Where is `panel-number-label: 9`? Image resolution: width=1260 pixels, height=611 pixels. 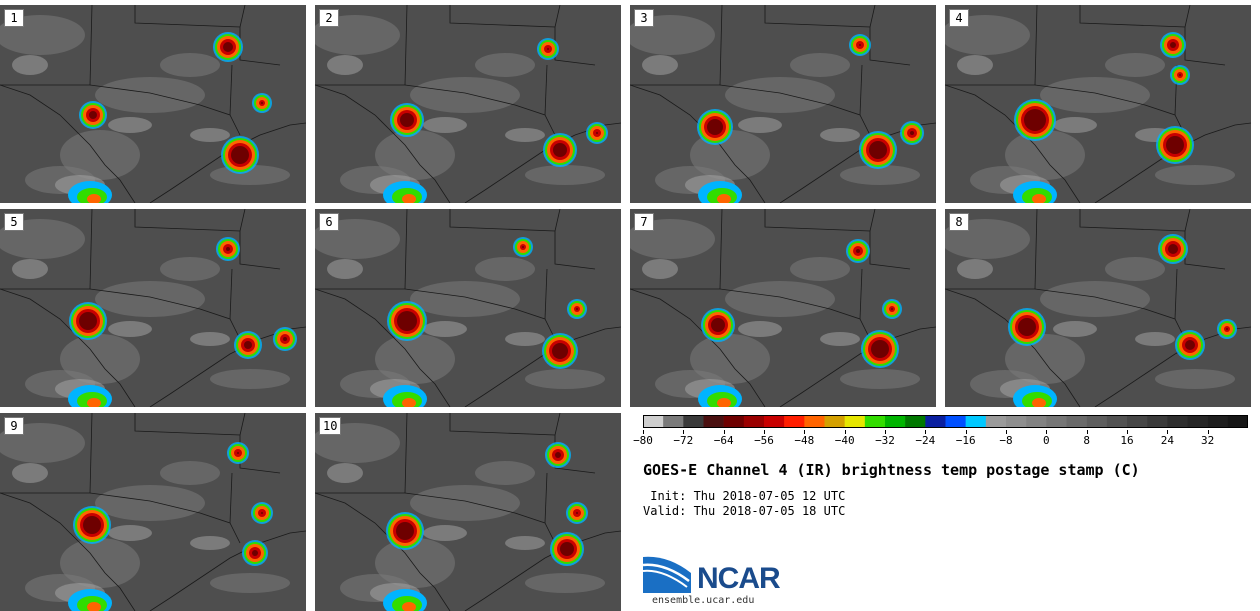
panel-number-label: 9 is located at coordinates (14, 426).